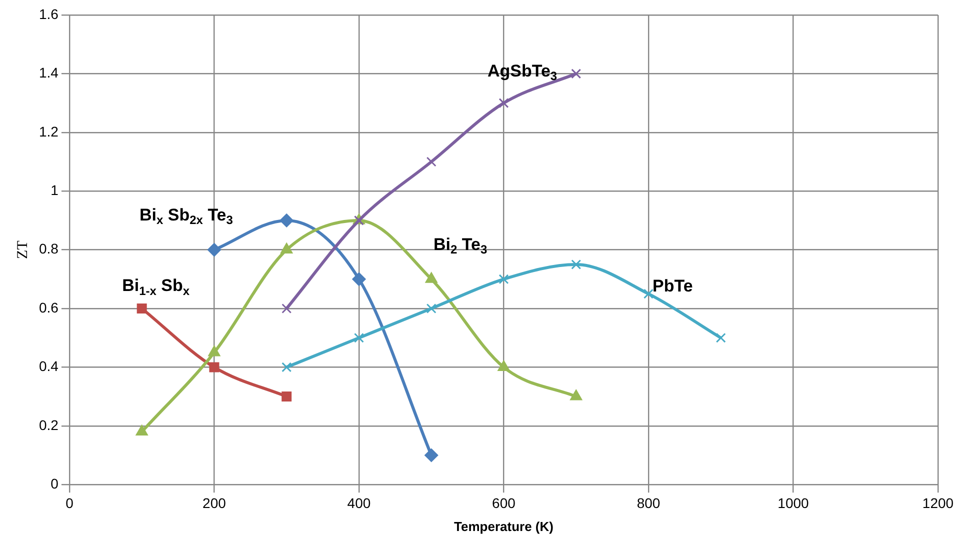  I want to click on y-tick-label: 1.4, so click(48, 72).